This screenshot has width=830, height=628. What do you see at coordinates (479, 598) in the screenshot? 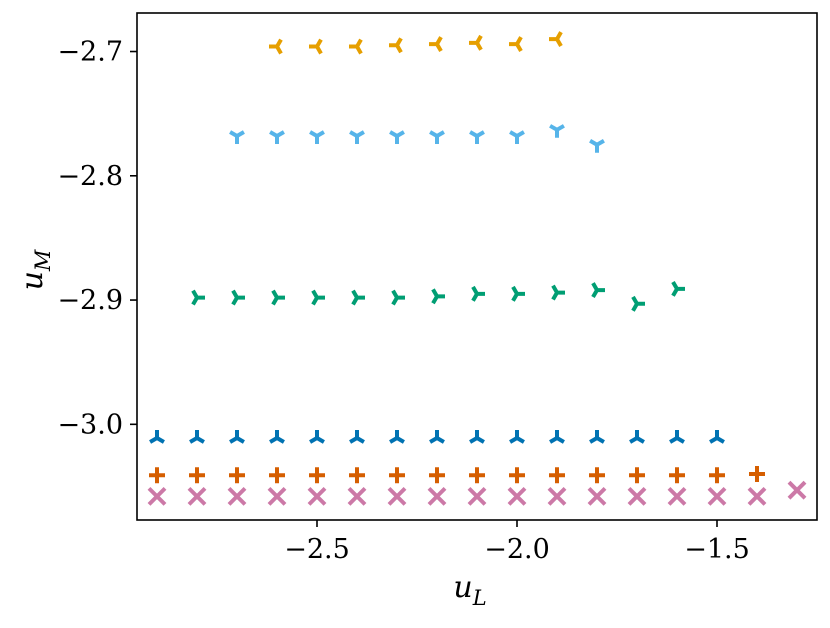
I see `x-axis-label-subscript: L` at bounding box center [479, 598].